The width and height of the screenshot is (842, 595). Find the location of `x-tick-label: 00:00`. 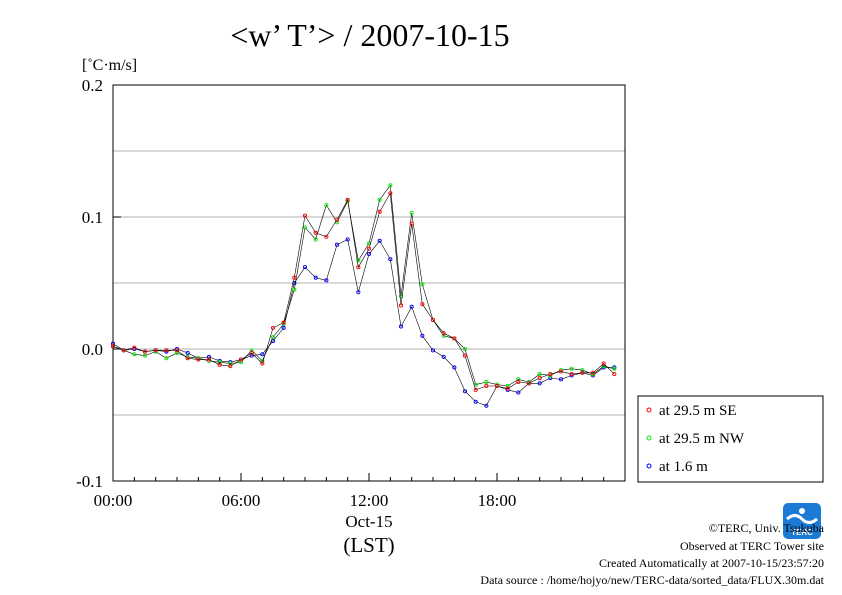

x-tick-label: 00:00 is located at coordinates (113, 500).